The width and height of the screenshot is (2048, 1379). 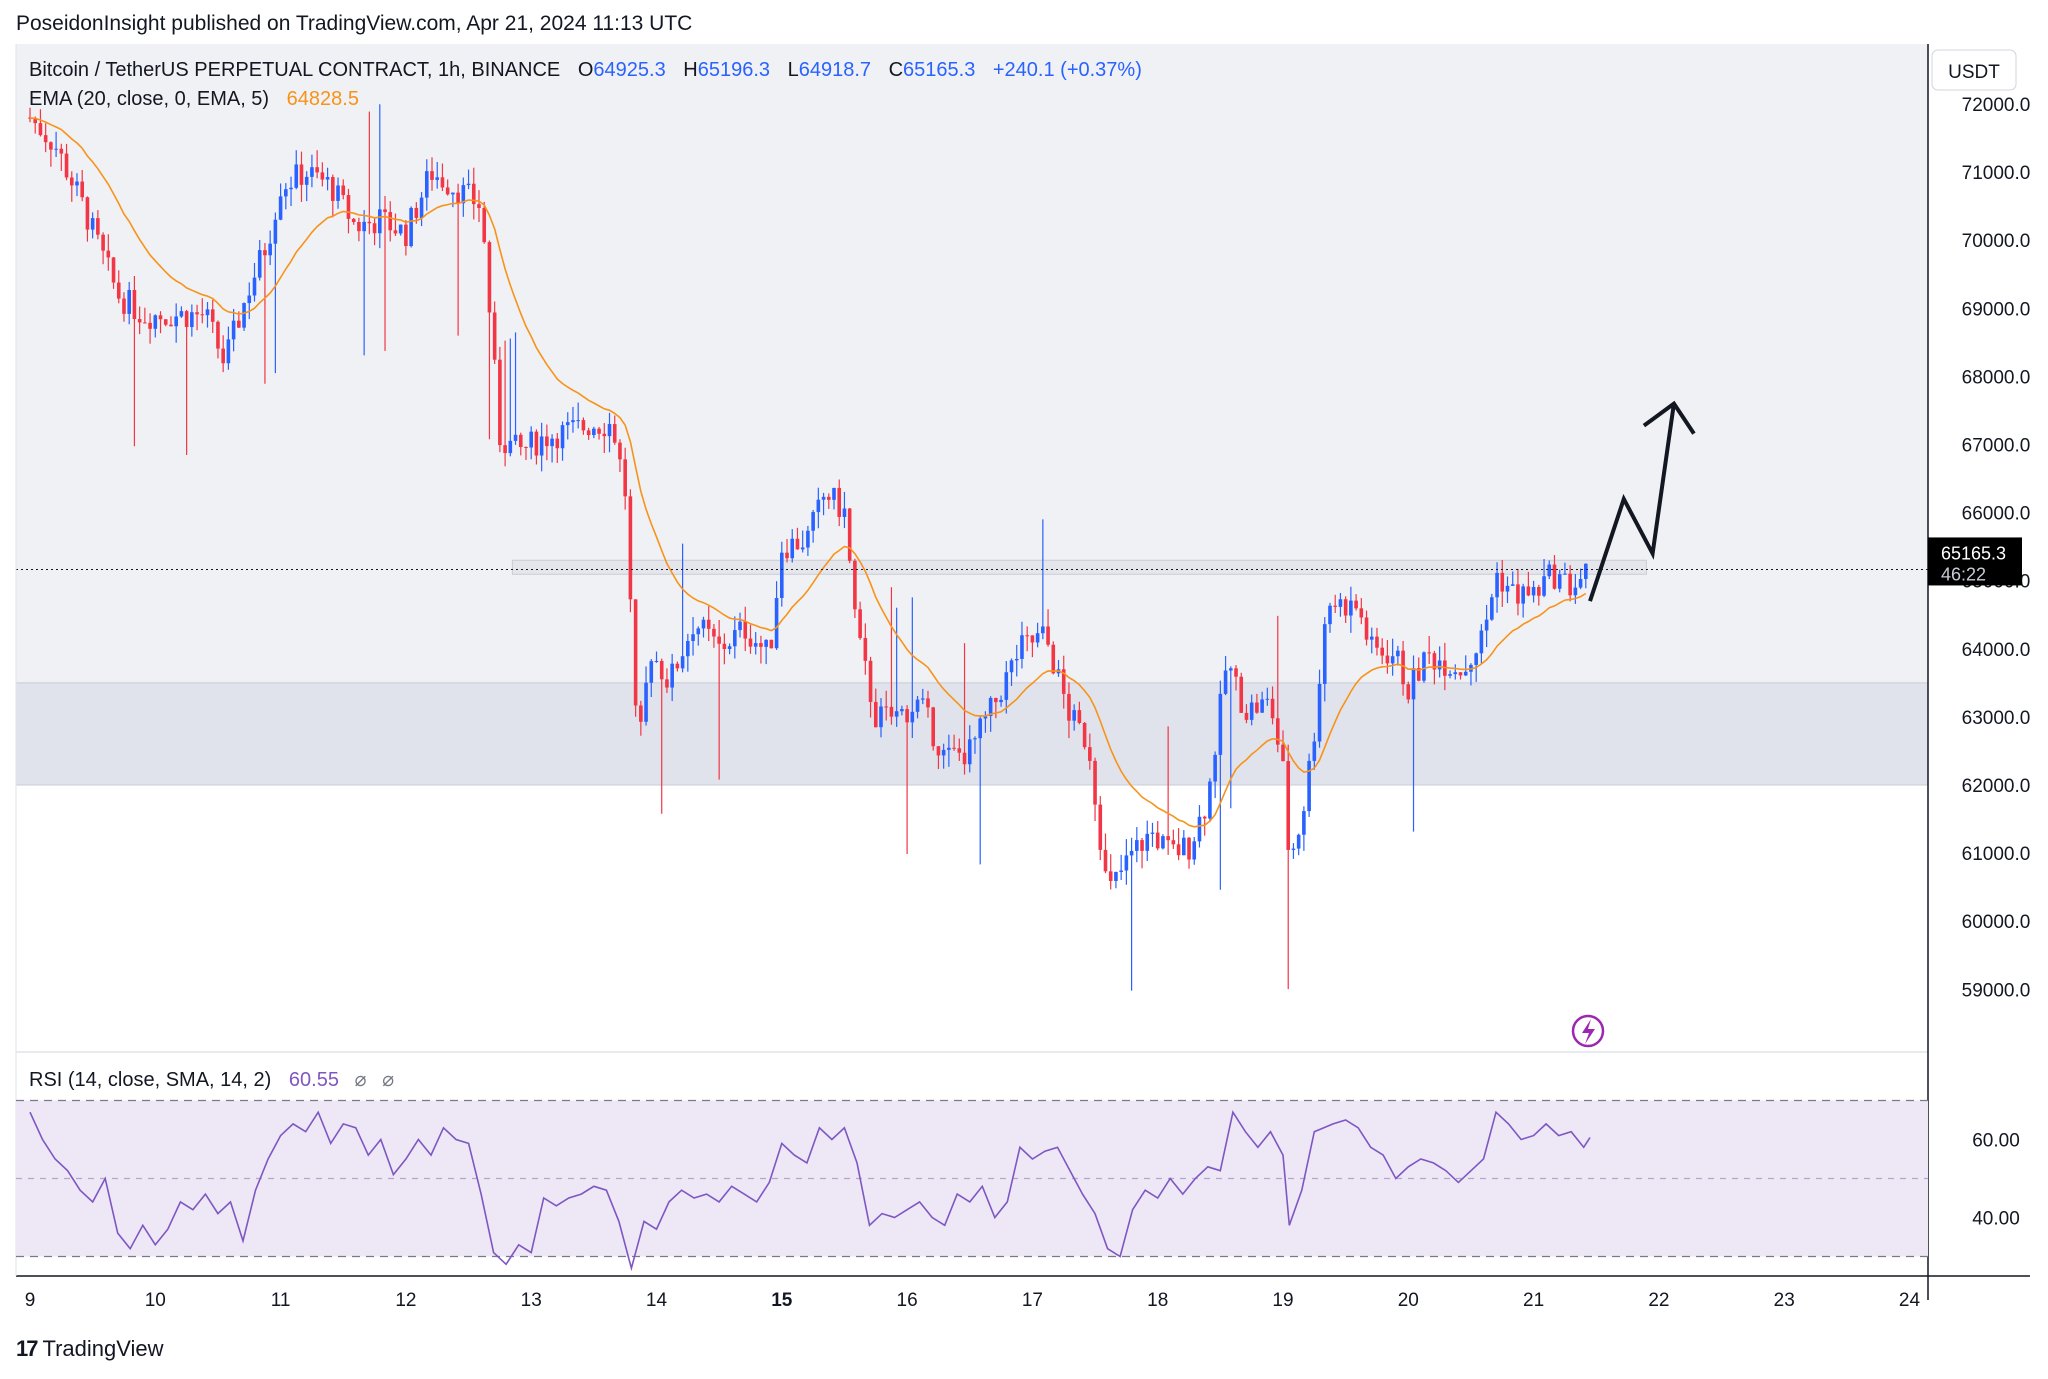 I want to click on close-label: C, so click(x=896, y=70).